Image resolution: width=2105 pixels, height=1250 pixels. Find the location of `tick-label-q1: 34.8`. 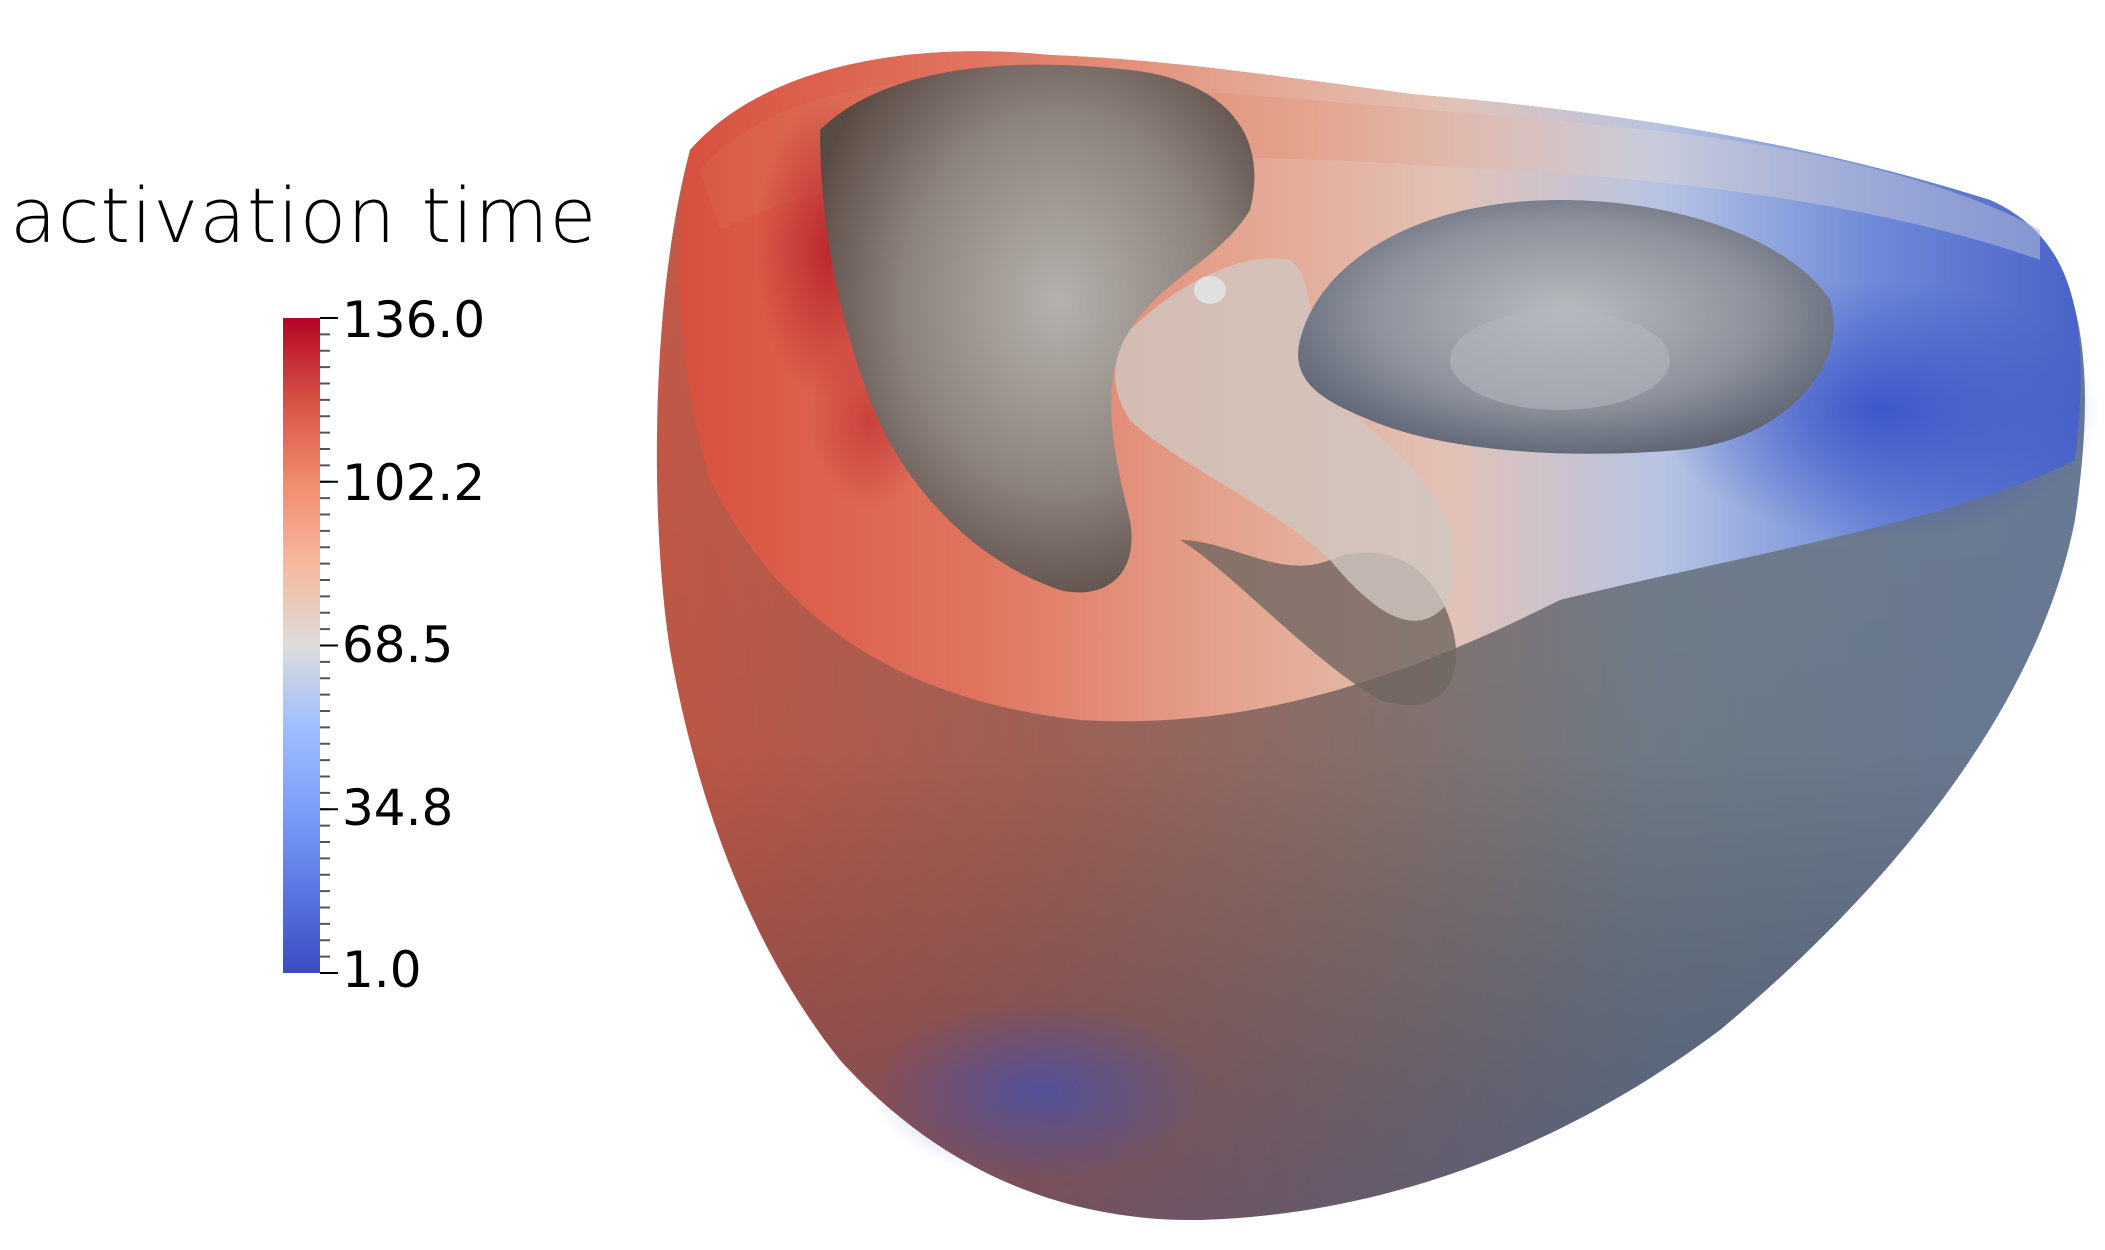

tick-label-q1: 34.8 is located at coordinates (397, 808).